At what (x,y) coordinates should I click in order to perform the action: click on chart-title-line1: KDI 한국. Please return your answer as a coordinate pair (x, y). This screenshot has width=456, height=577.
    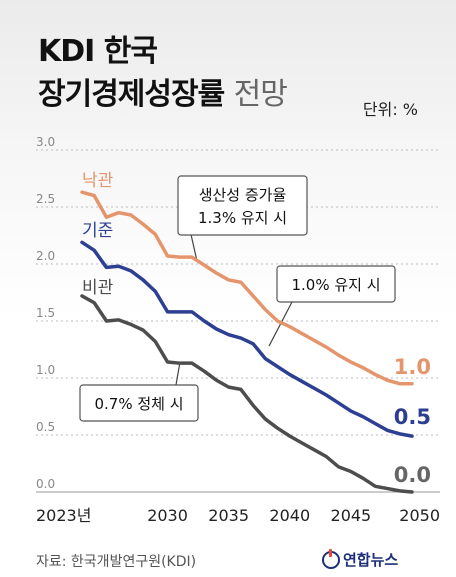
    Looking at the image, I should click on (98, 51).